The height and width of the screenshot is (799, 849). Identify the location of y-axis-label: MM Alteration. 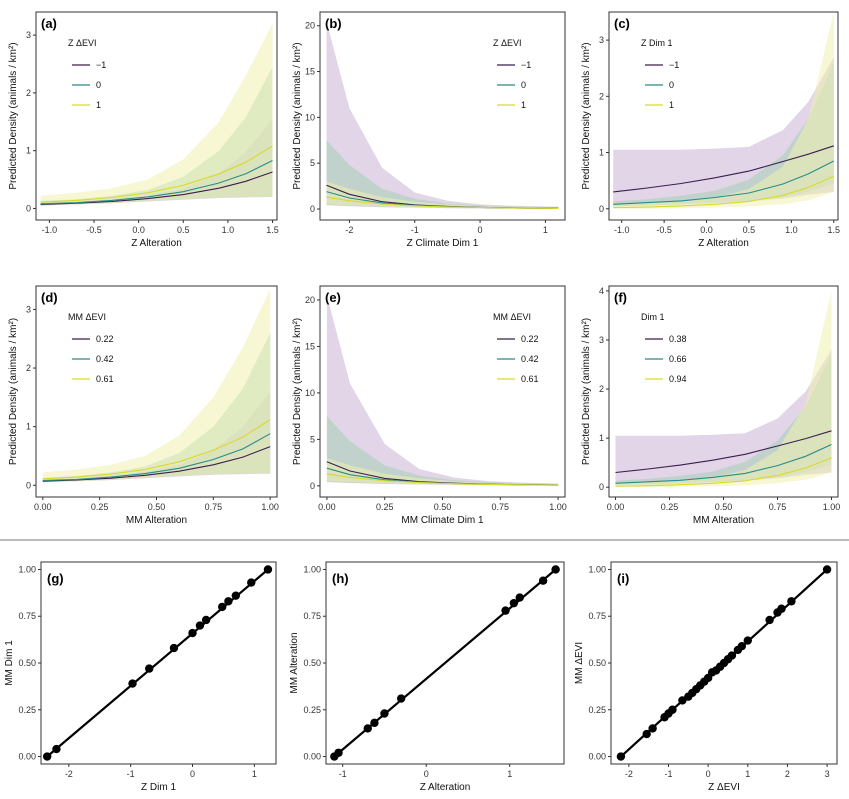
(294, 662).